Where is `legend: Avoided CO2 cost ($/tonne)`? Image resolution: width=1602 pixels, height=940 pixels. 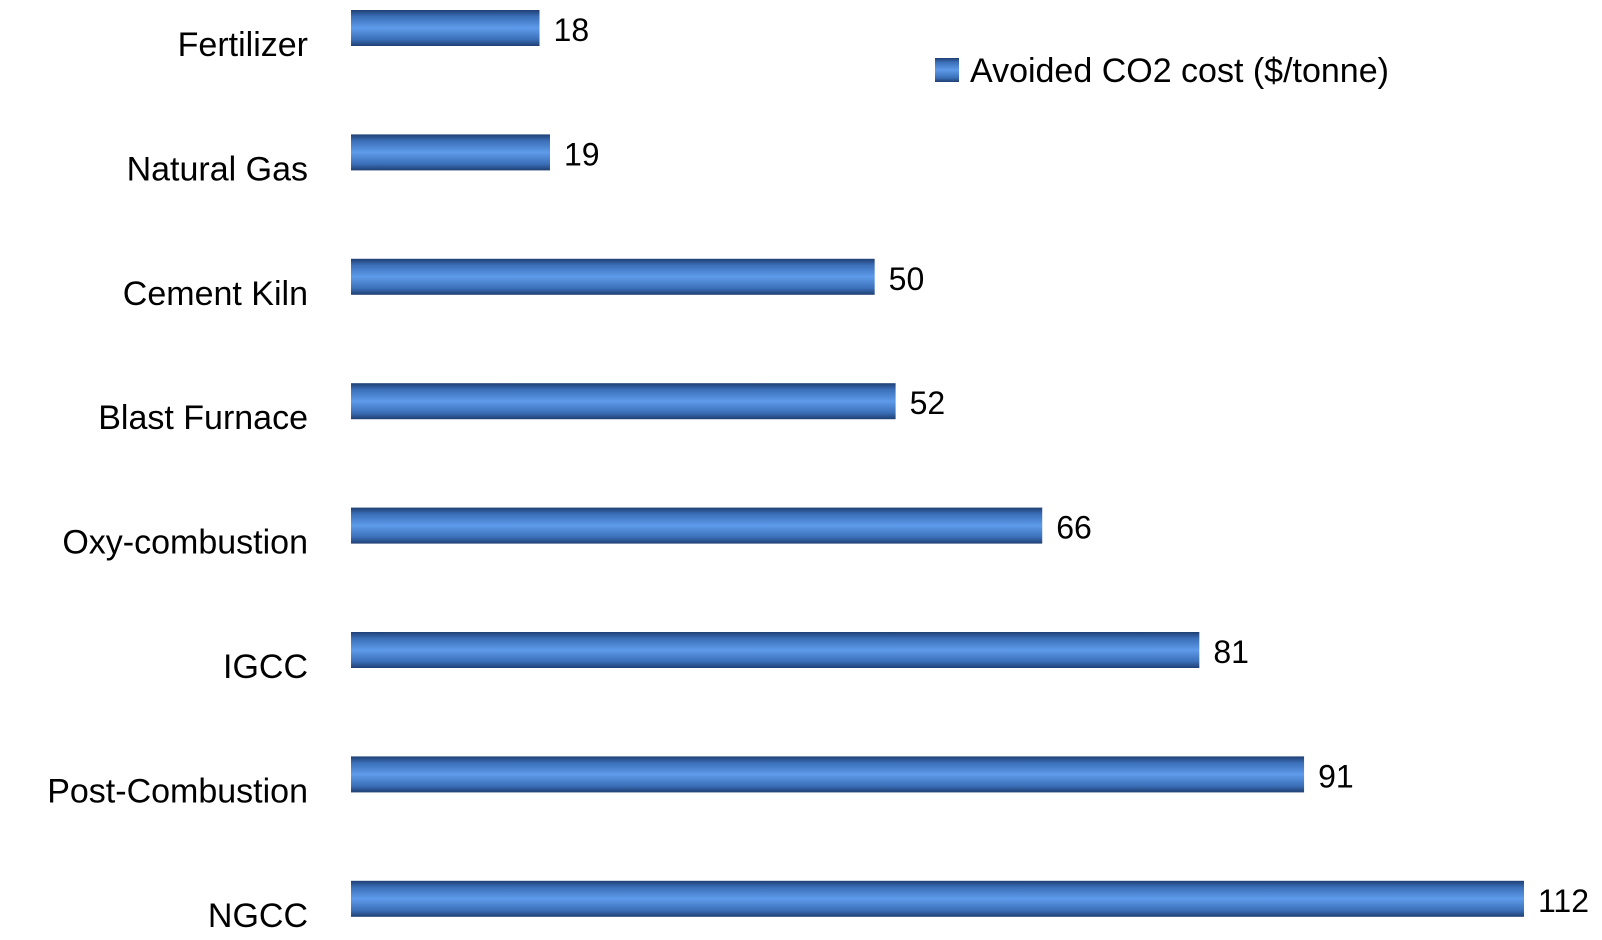 legend: Avoided CO2 cost ($/tonne) is located at coordinates (1162, 71).